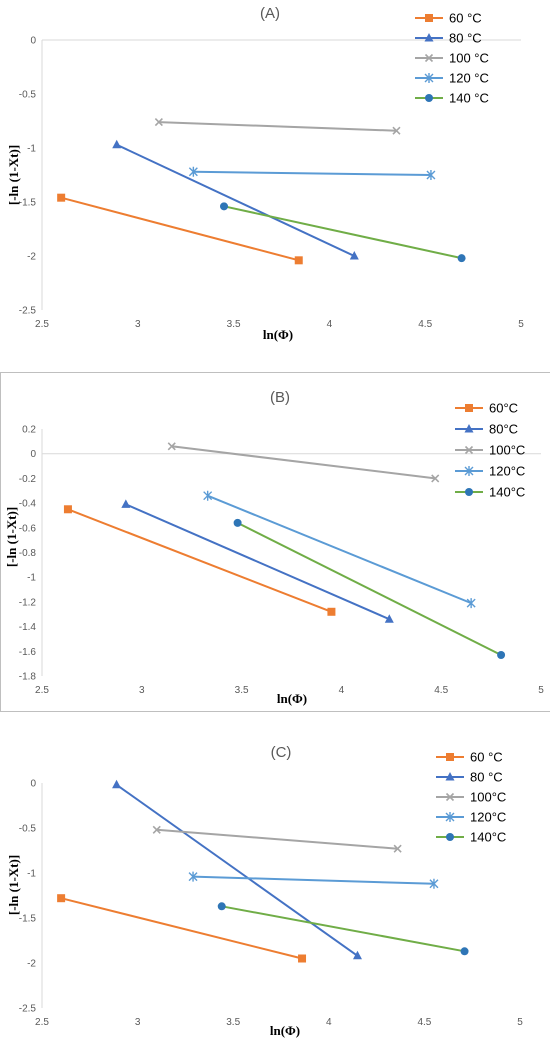  What do you see at coordinates (28, 677) in the screenshot?
I see `chart-b-ytick-label: -1.8` at bounding box center [28, 677].